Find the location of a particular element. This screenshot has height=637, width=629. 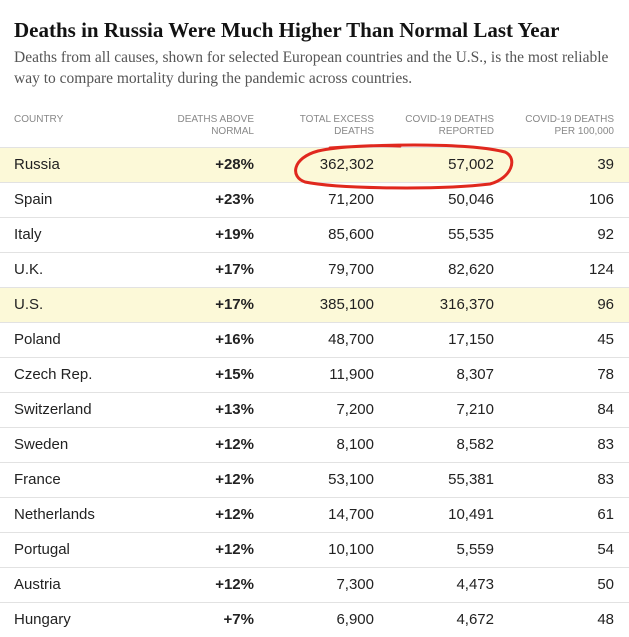

table-cell: +15% is located at coordinates (234, 374).